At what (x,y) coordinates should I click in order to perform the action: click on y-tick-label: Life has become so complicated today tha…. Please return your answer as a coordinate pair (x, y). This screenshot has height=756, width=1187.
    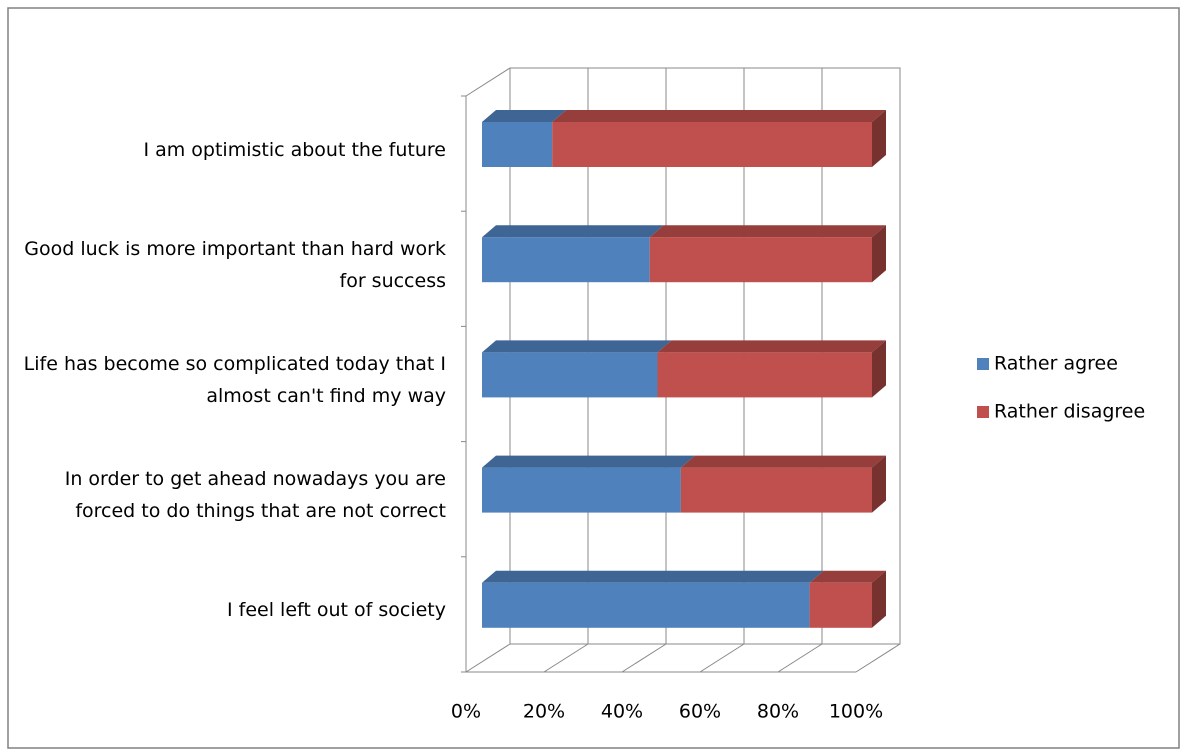
    Looking at the image, I should click on (228, 379).